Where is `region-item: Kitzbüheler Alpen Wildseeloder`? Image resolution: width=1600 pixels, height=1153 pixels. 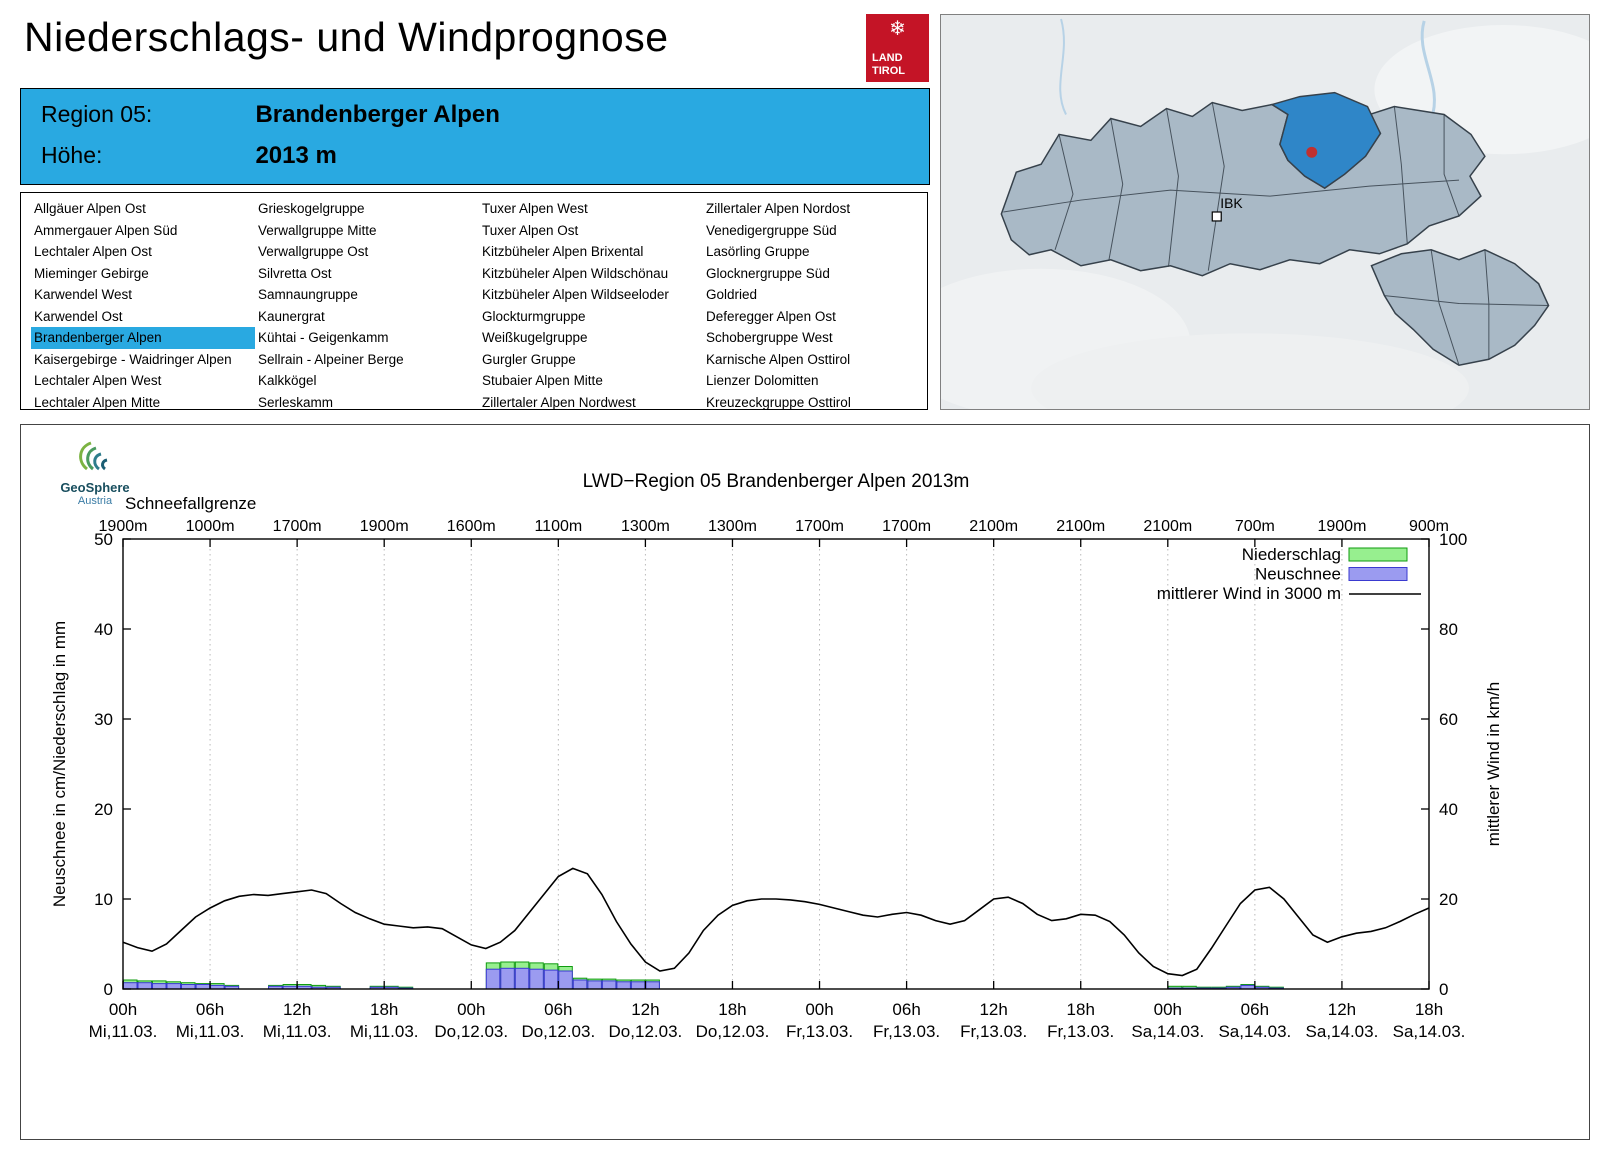 region-item: Kitzbüheler Alpen Wildseeloder is located at coordinates (575, 294).